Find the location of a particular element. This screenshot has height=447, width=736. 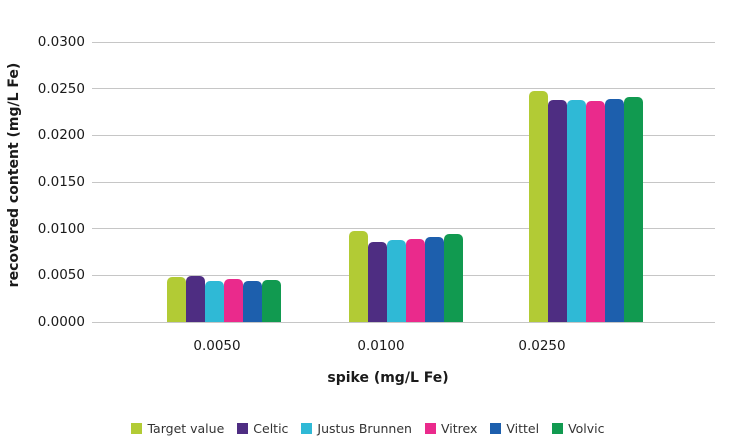

y-tick-label: 0.0100 is located at coordinates (61, 228).